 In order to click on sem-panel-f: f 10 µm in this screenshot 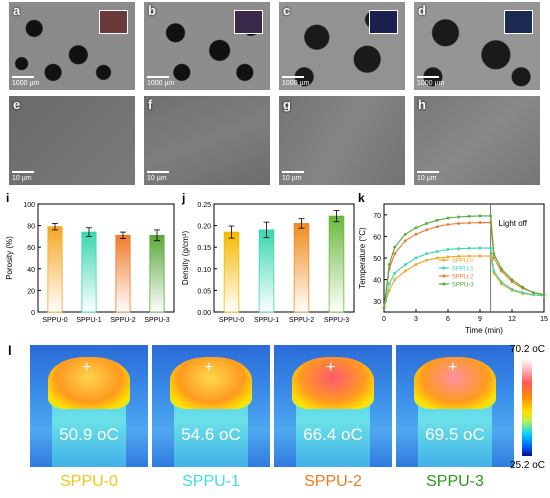, I will do `click(207, 140)`.